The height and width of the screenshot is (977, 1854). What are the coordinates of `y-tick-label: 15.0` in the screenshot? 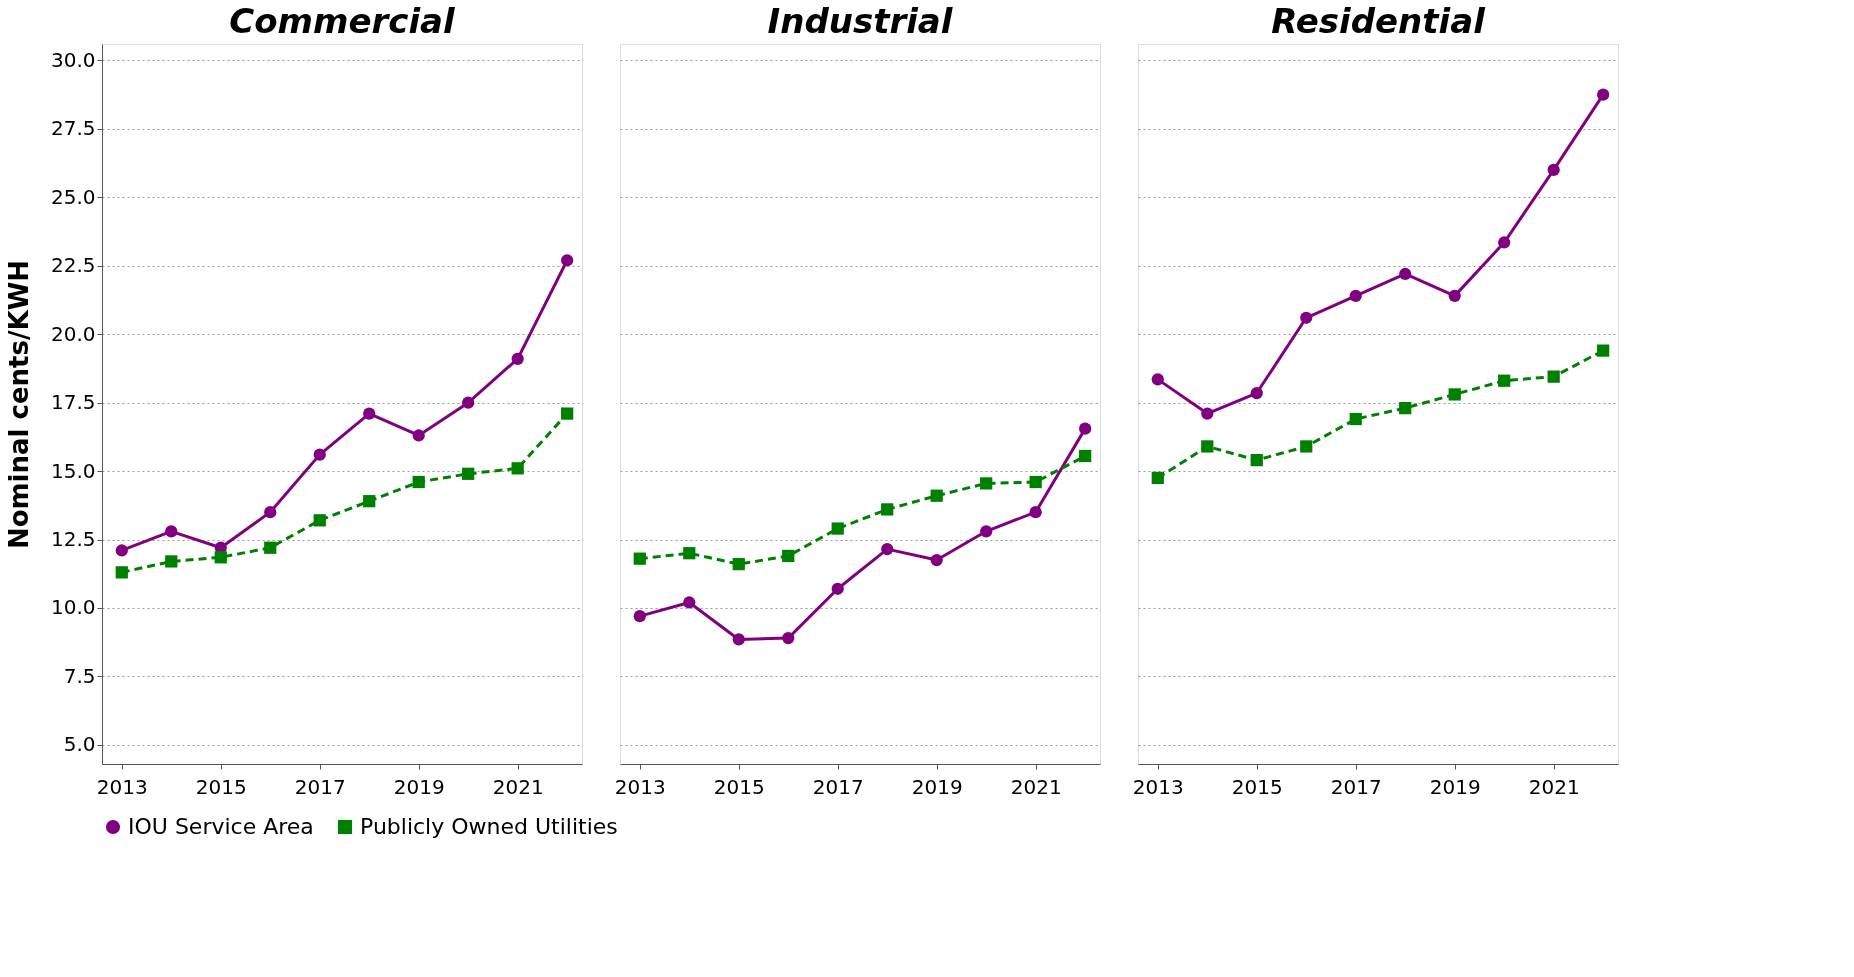 It's located at (73, 470).